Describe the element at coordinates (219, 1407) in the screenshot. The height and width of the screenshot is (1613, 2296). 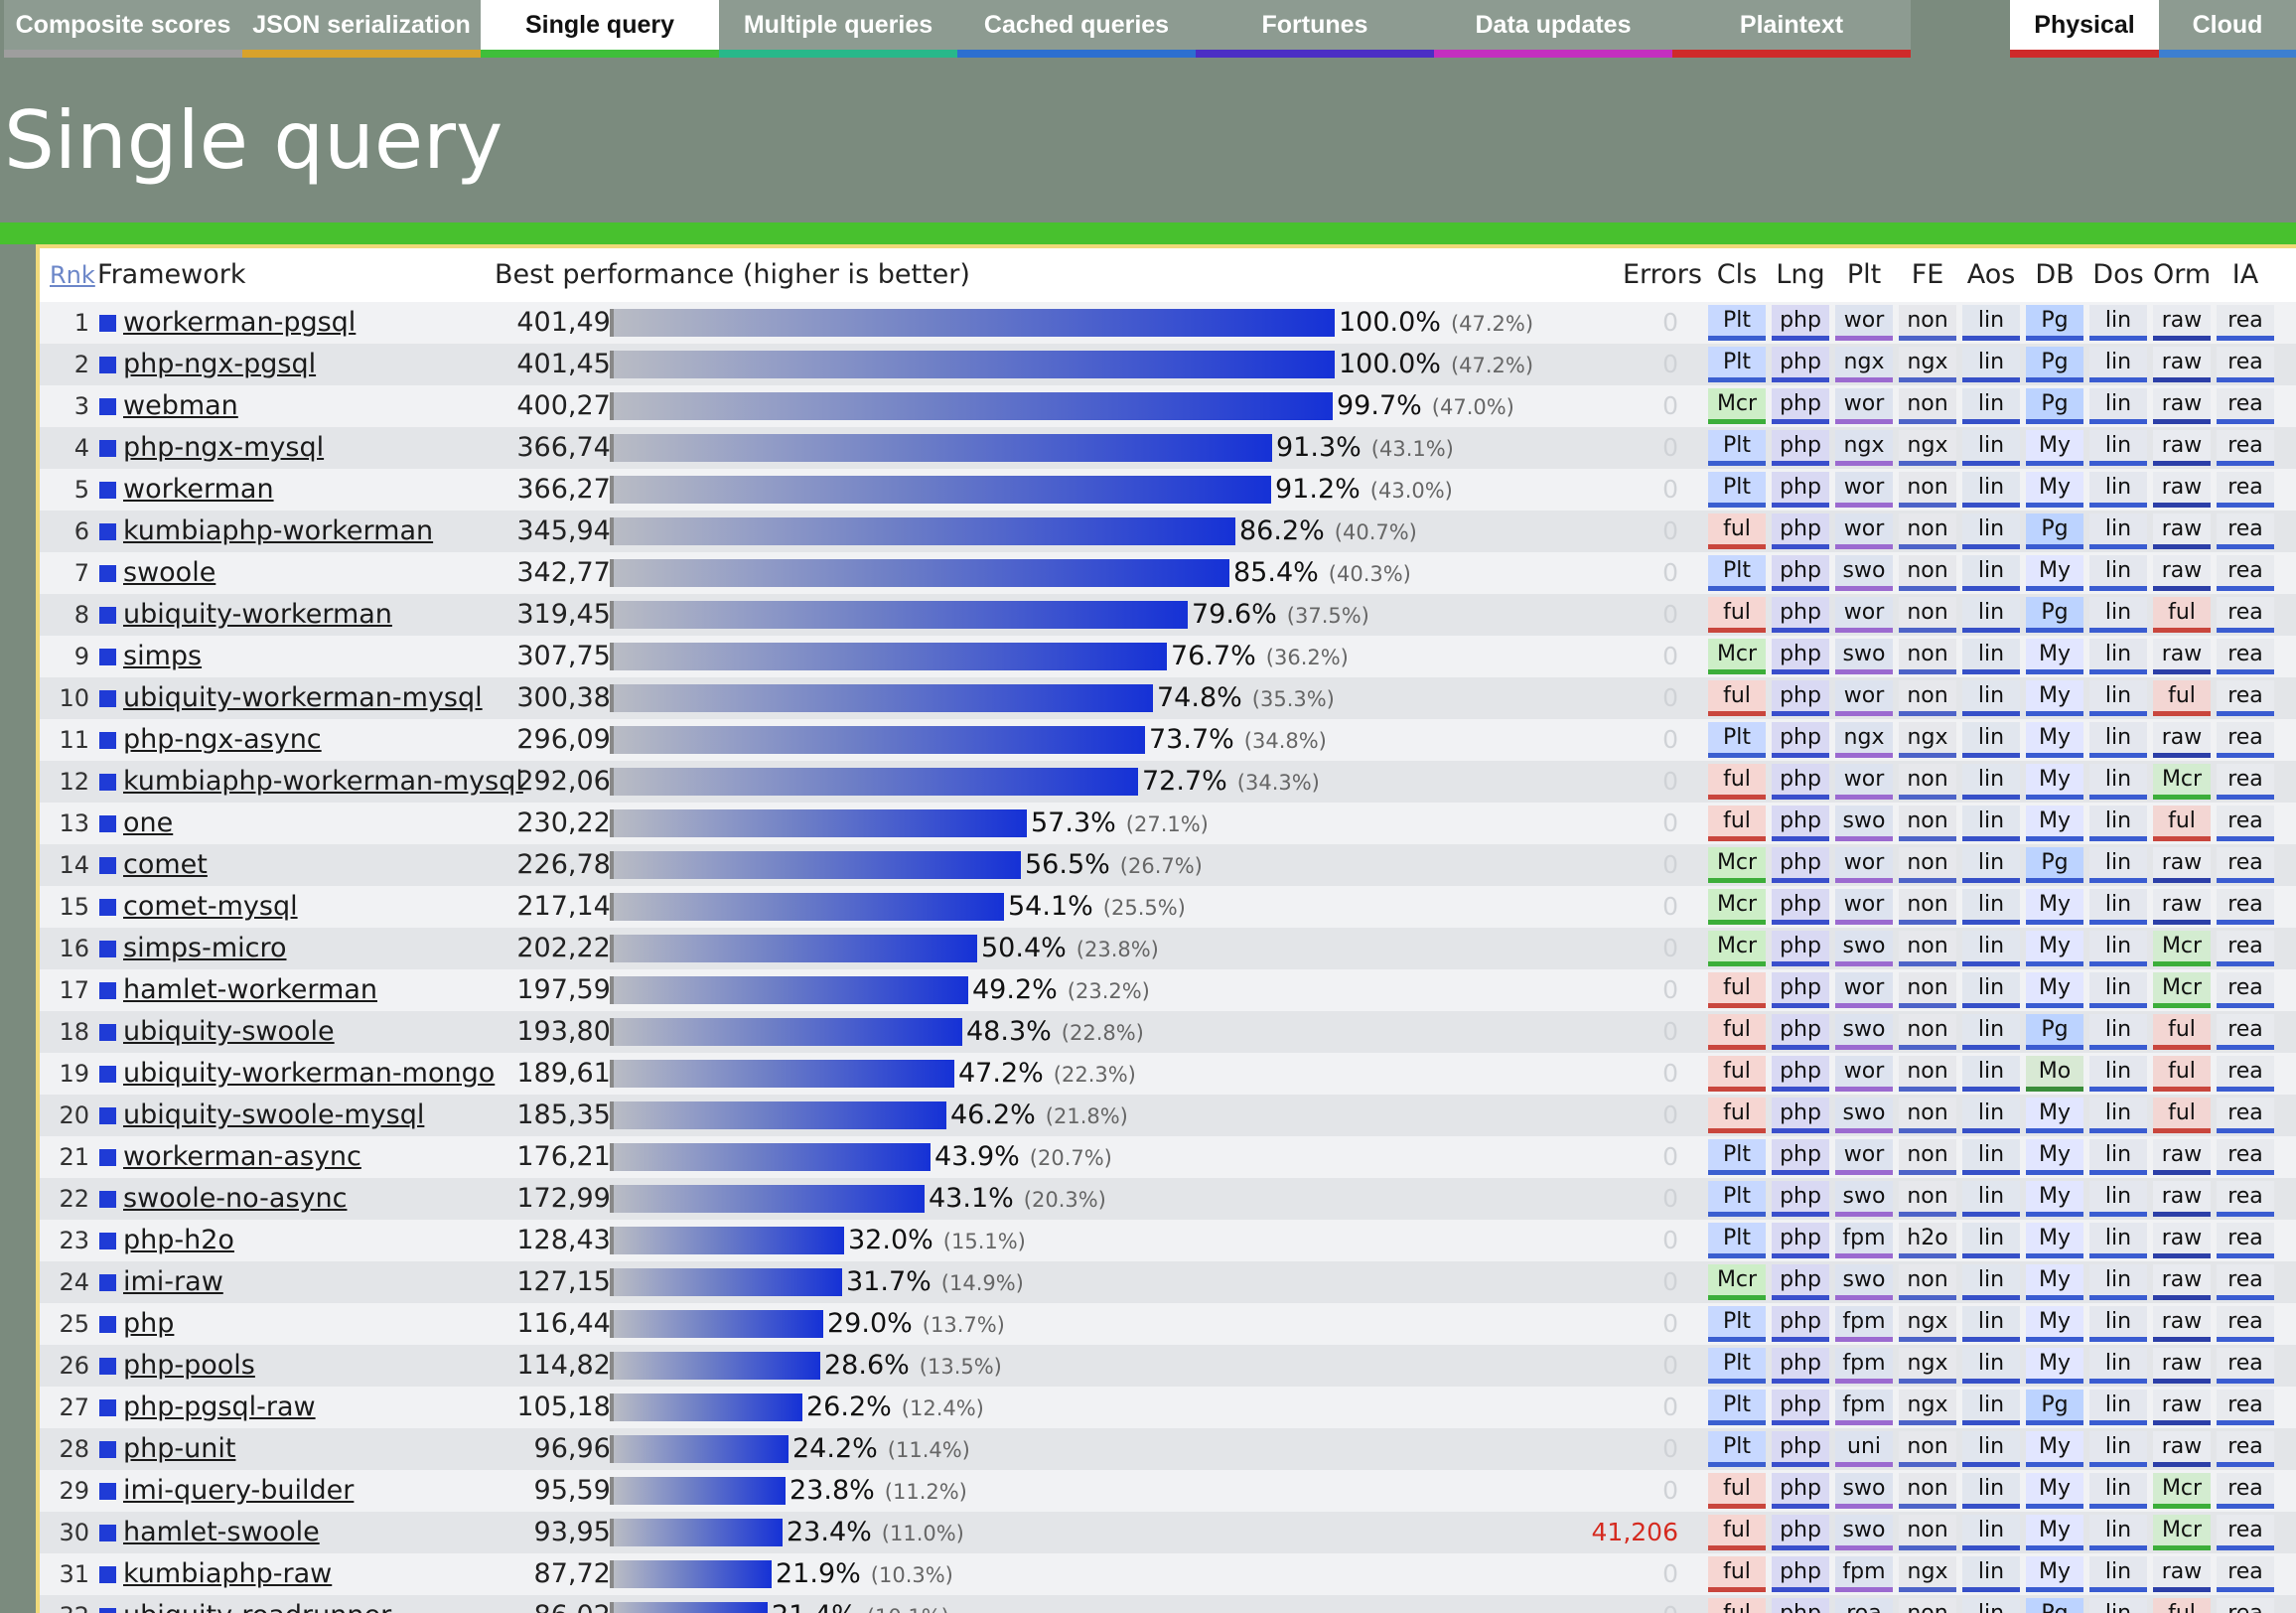
I see `framework-link: php-pgsql-raw` at that location.